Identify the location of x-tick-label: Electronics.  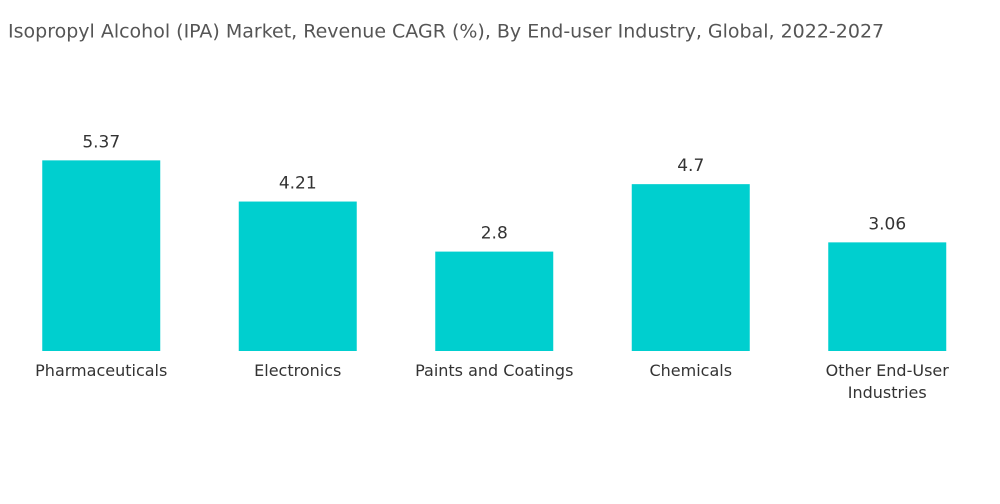
(298, 370).